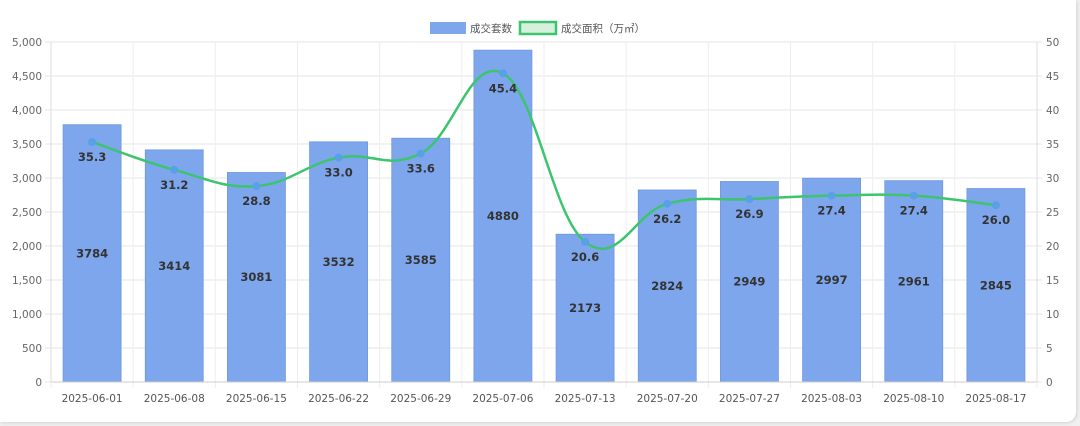 Image resolution: width=1080 pixels, height=426 pixels. What do you see at coordinates (831, 399) in the screenshot?
I see `x-tick-label: 2025-08-03` at bounding box center [831, 399].